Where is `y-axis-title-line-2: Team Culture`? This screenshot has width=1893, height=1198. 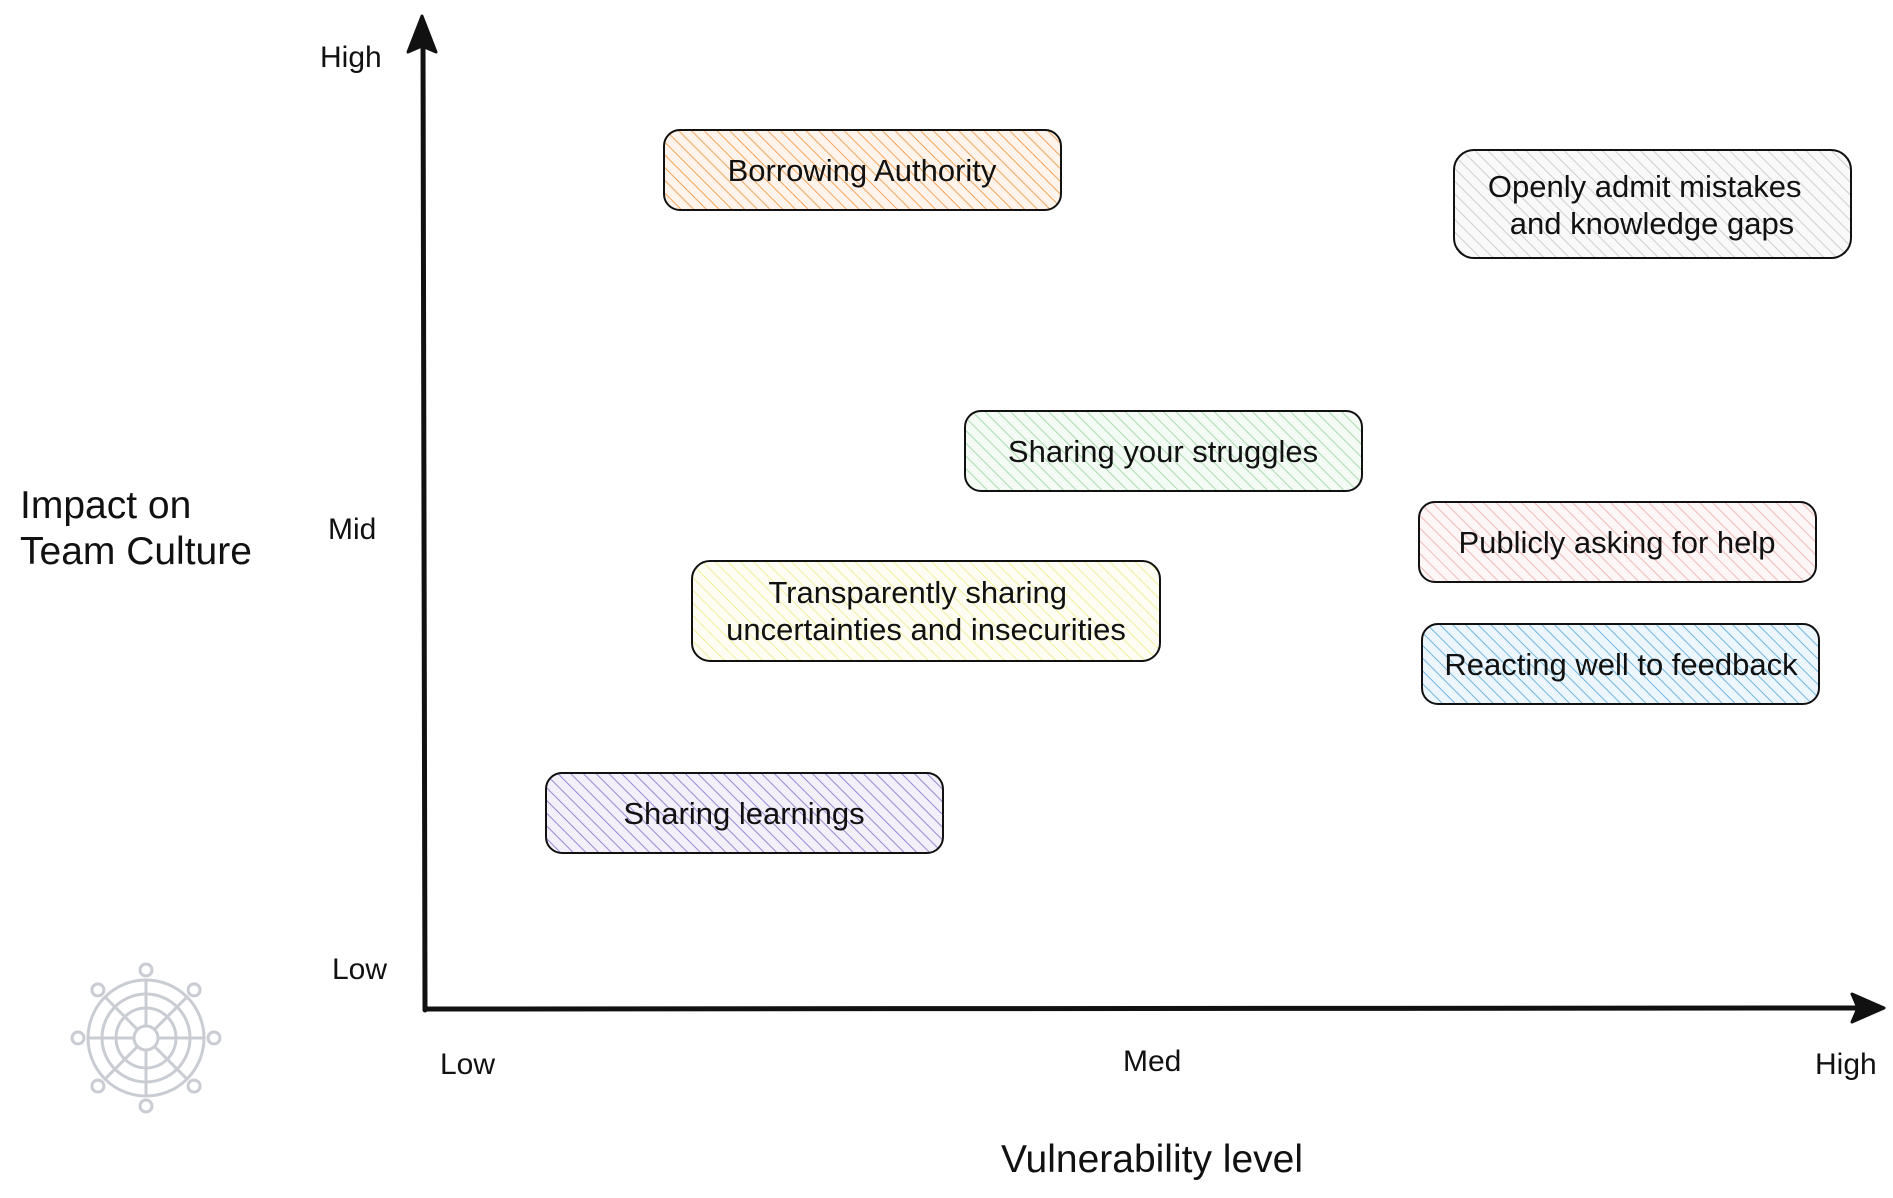 y-axis-title-line-2: Team Culture is located at coordinates (136, 551).